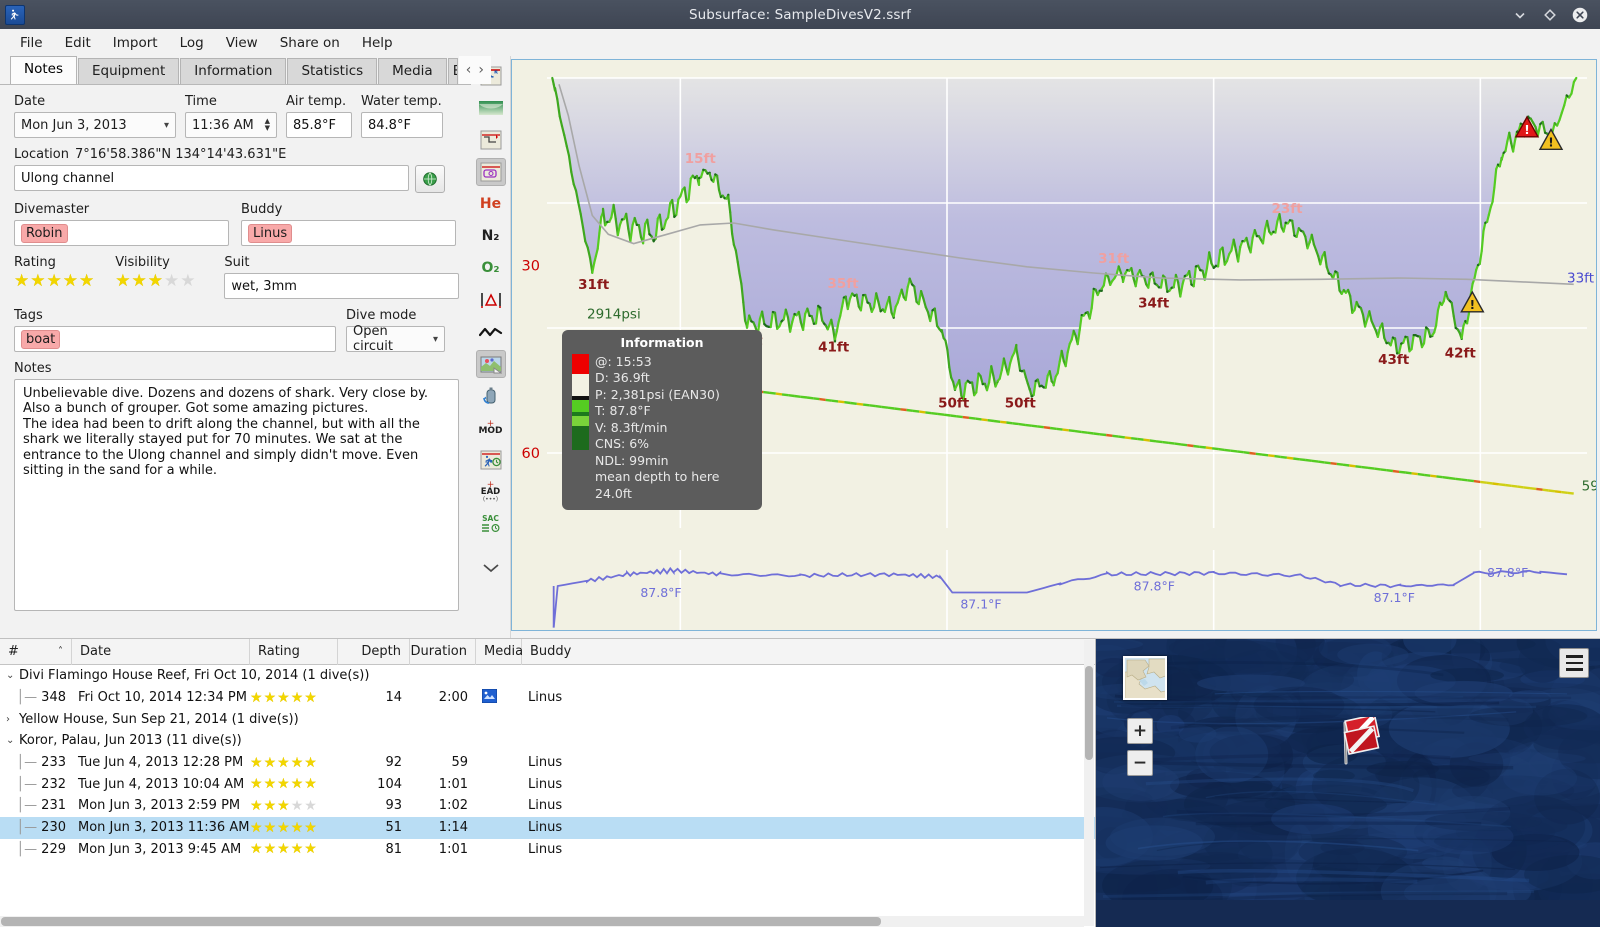 The width and height of the screenshot is (1600, 927). I want to click on menu-share-on: Share on, so click(310, 43).